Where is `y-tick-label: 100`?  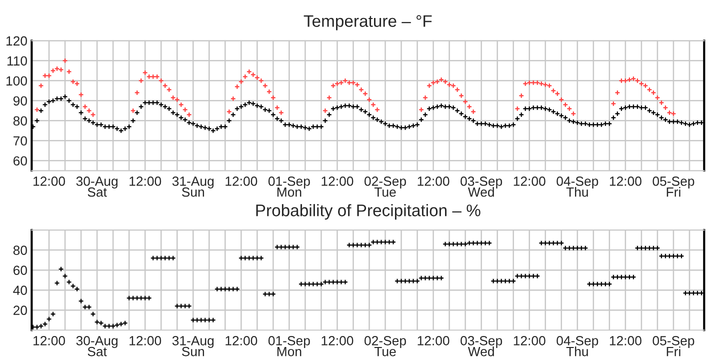
y-tick-label: 100 is located at coordinates (16, 81).